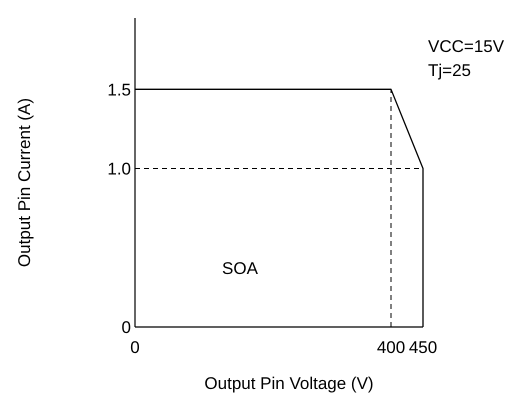 The width and height of the screenshot is (515, 409). I want to click on y-tick-label: 1.5, so click(119, 90).